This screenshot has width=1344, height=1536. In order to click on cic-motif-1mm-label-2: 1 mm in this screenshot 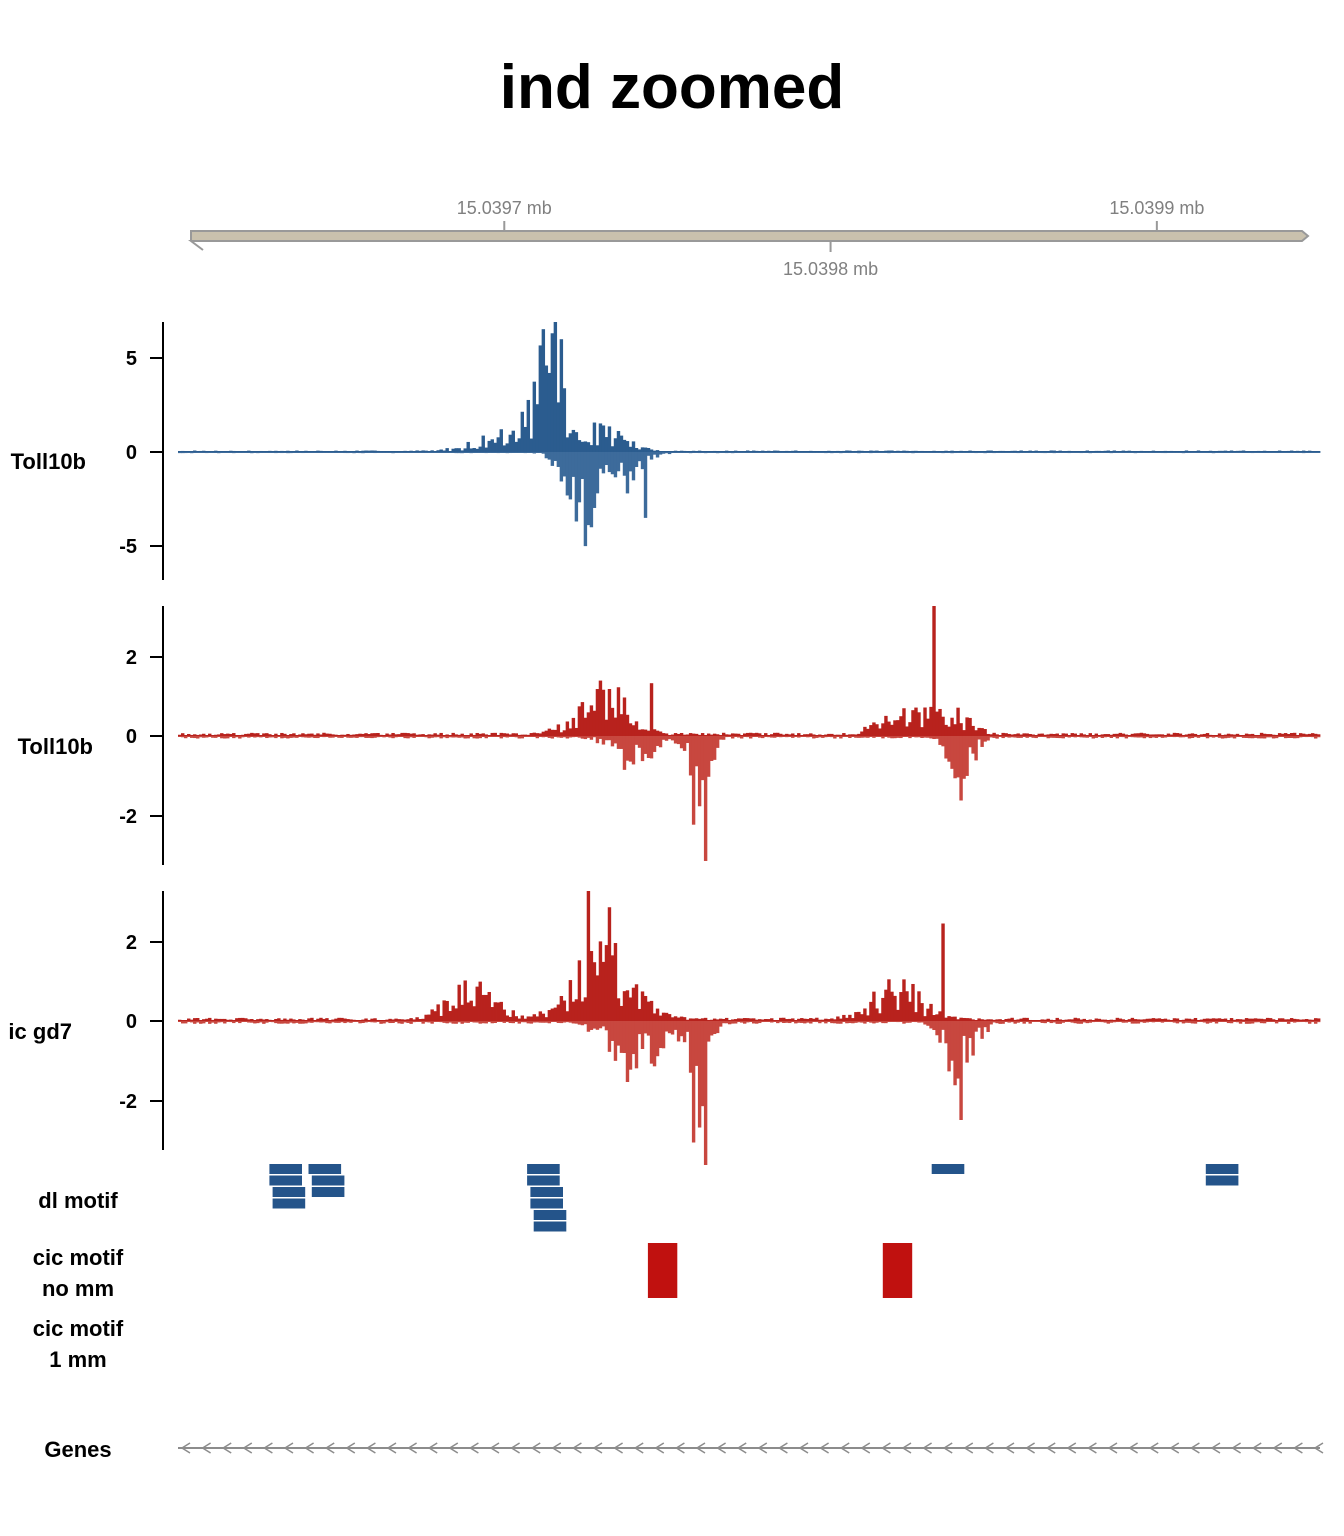, I will do `click(77, 1359)`.